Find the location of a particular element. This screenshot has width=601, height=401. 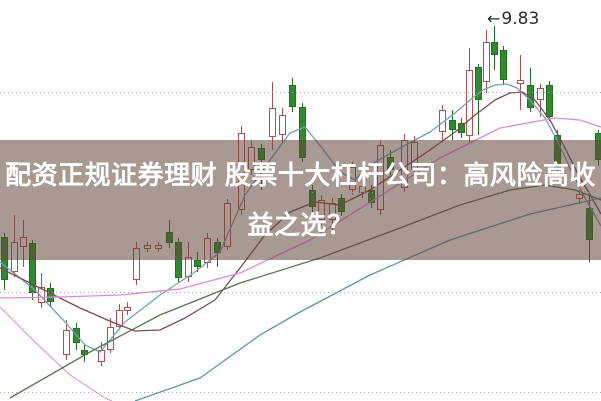

title-line-1: 配资正规证券理财 股票十大杠杆公司：高风险高收 is located at coordinates (300, 175).